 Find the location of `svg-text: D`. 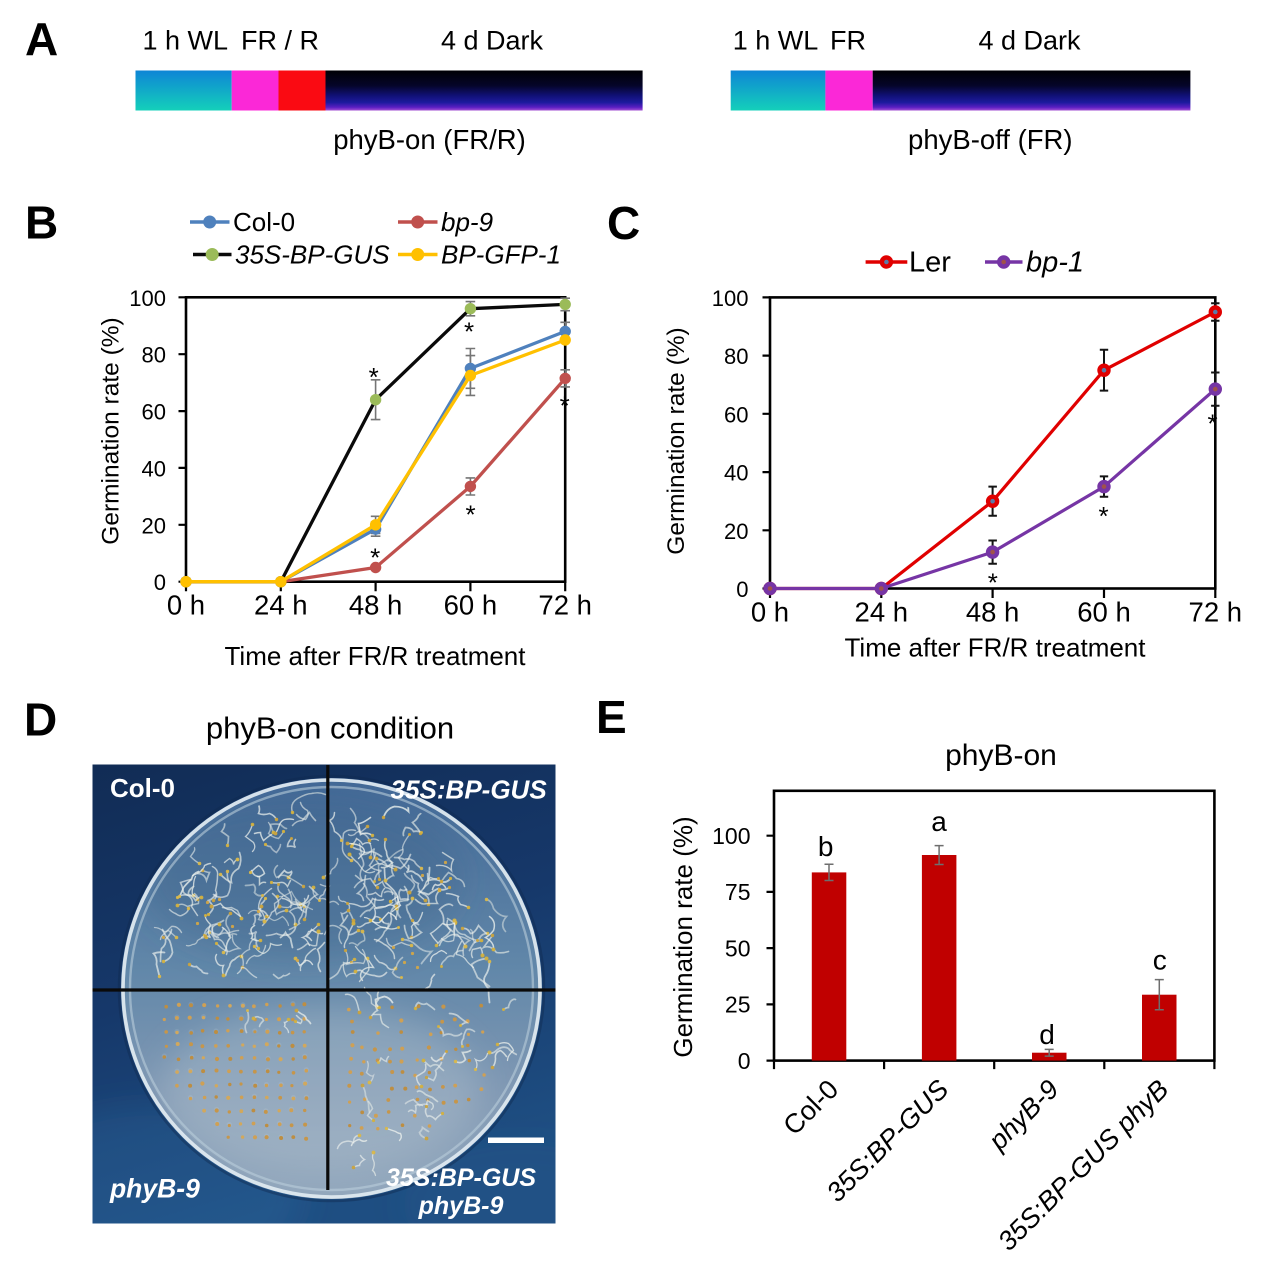

svg-text: D is located at coordinates (40, 720).